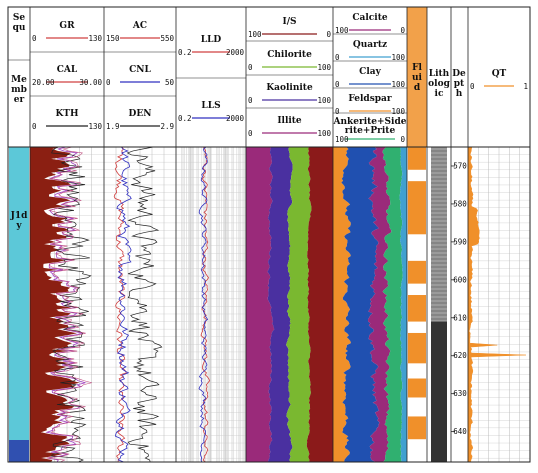  What do you see at coordinates (108, 82) in the screenshot?
I see `curve-cnl-min: 0` at bounding box center [108, 82].